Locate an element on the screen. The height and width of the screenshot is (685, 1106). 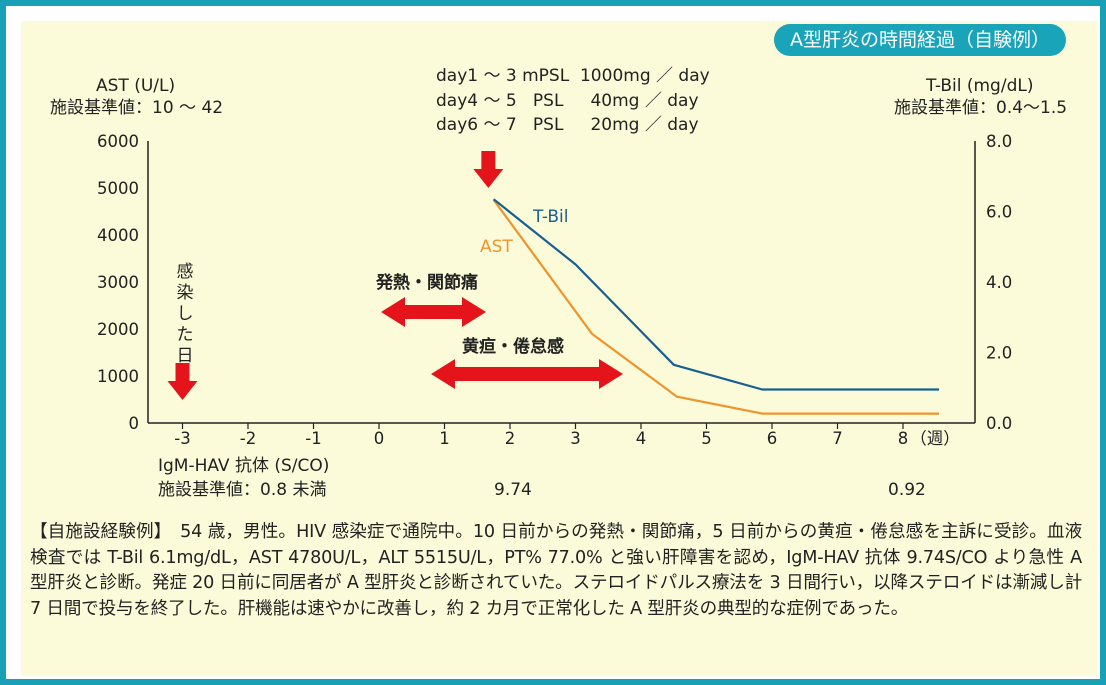
x-tick-label: 2 is located at coordinates (510, 438).